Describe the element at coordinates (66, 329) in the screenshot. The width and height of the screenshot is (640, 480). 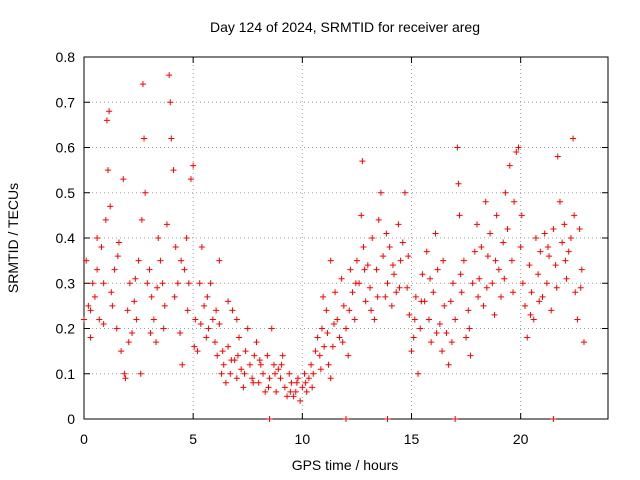
I see `y-tick-label: 0.2` at that location.